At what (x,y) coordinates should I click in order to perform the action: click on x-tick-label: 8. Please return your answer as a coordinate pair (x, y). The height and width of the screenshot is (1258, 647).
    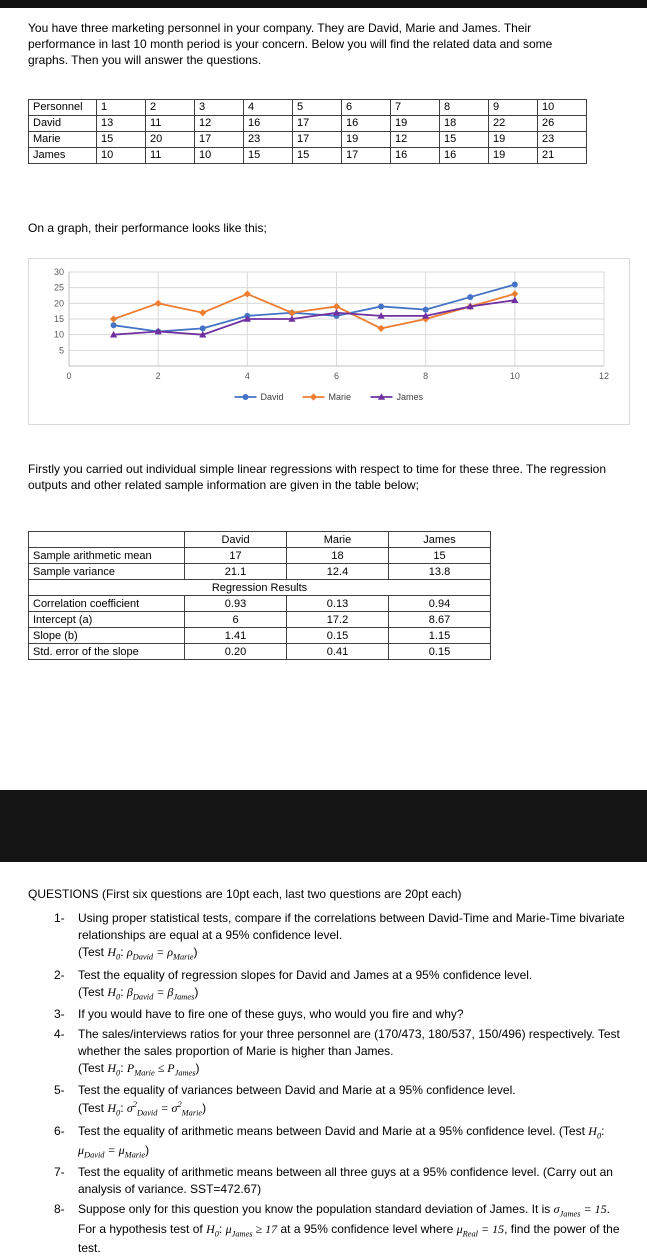
    Looking at the image, I should click on (425, 376).